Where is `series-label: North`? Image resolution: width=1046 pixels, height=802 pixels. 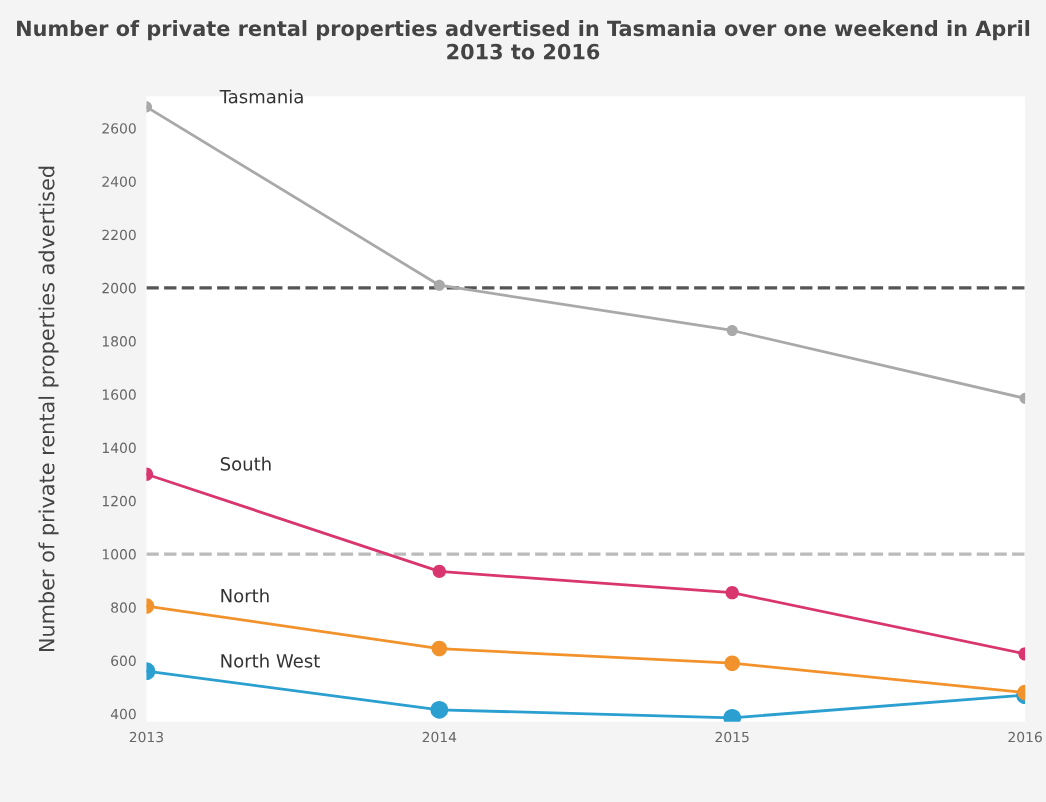 series-label: North is located at coordinates (245, 595).